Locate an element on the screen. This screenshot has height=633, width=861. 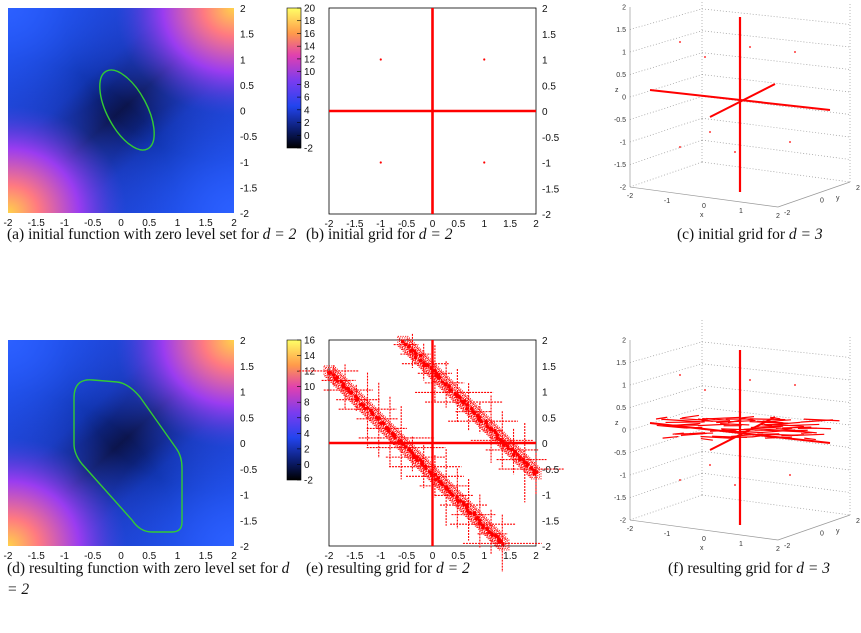
colorbar-tick-label: 2 is located at coordinates (307, 449).